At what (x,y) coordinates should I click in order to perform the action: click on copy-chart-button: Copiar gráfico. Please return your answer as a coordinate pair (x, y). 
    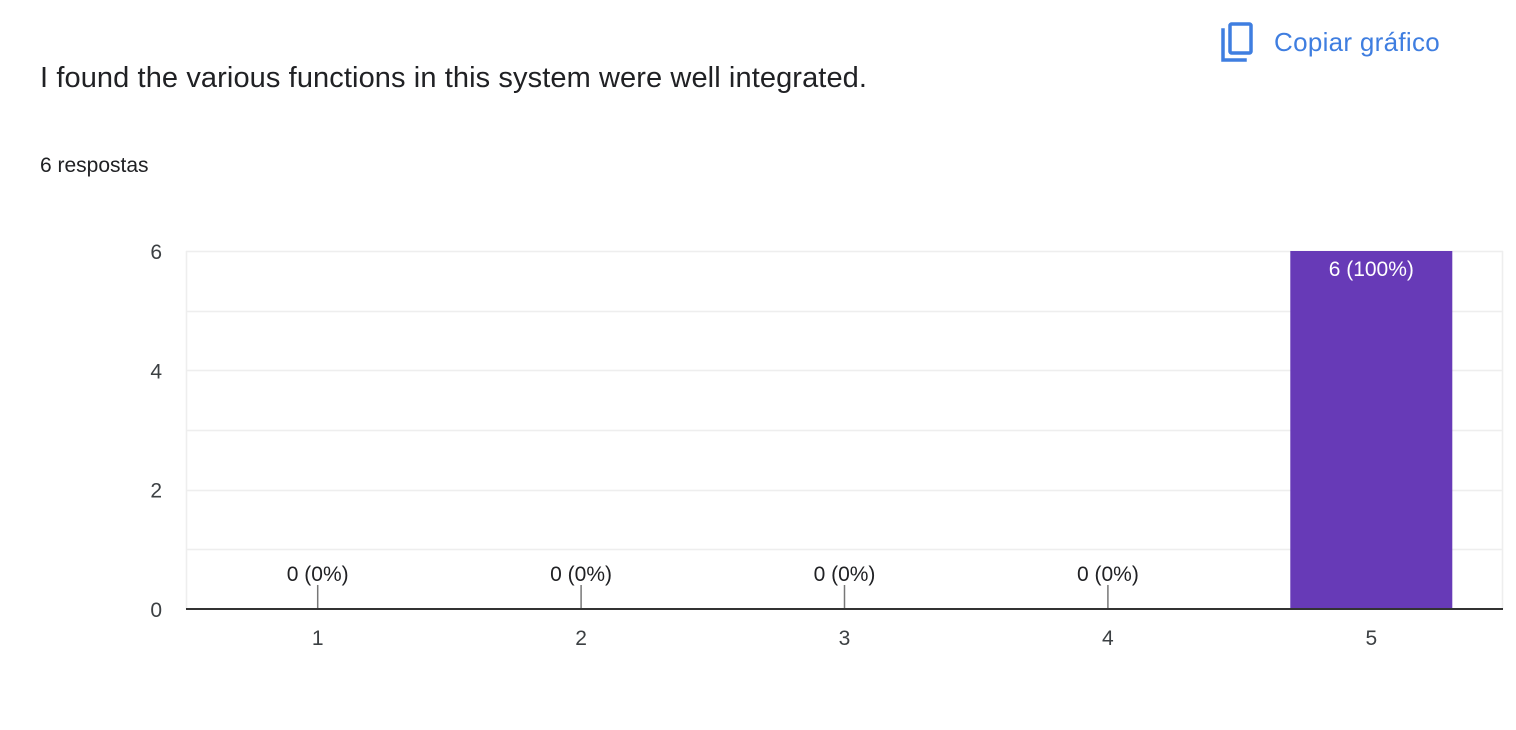
    Looking at the image, I should click on (1330, 42).